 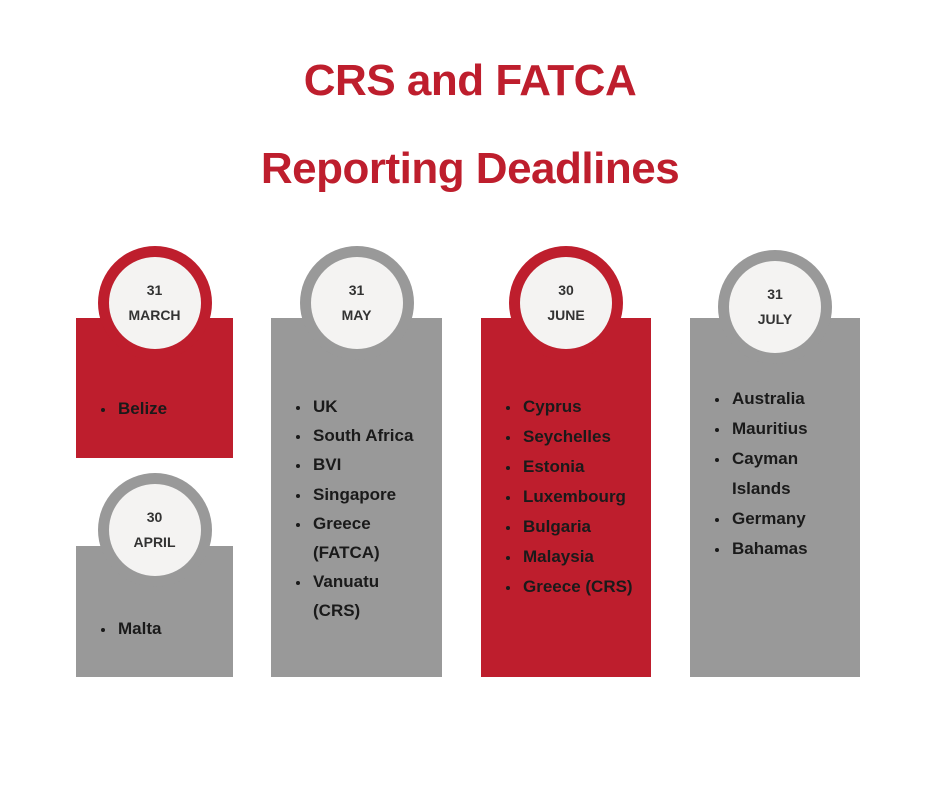 I want to click on country-list: Belize, so click(x=171, y=408).